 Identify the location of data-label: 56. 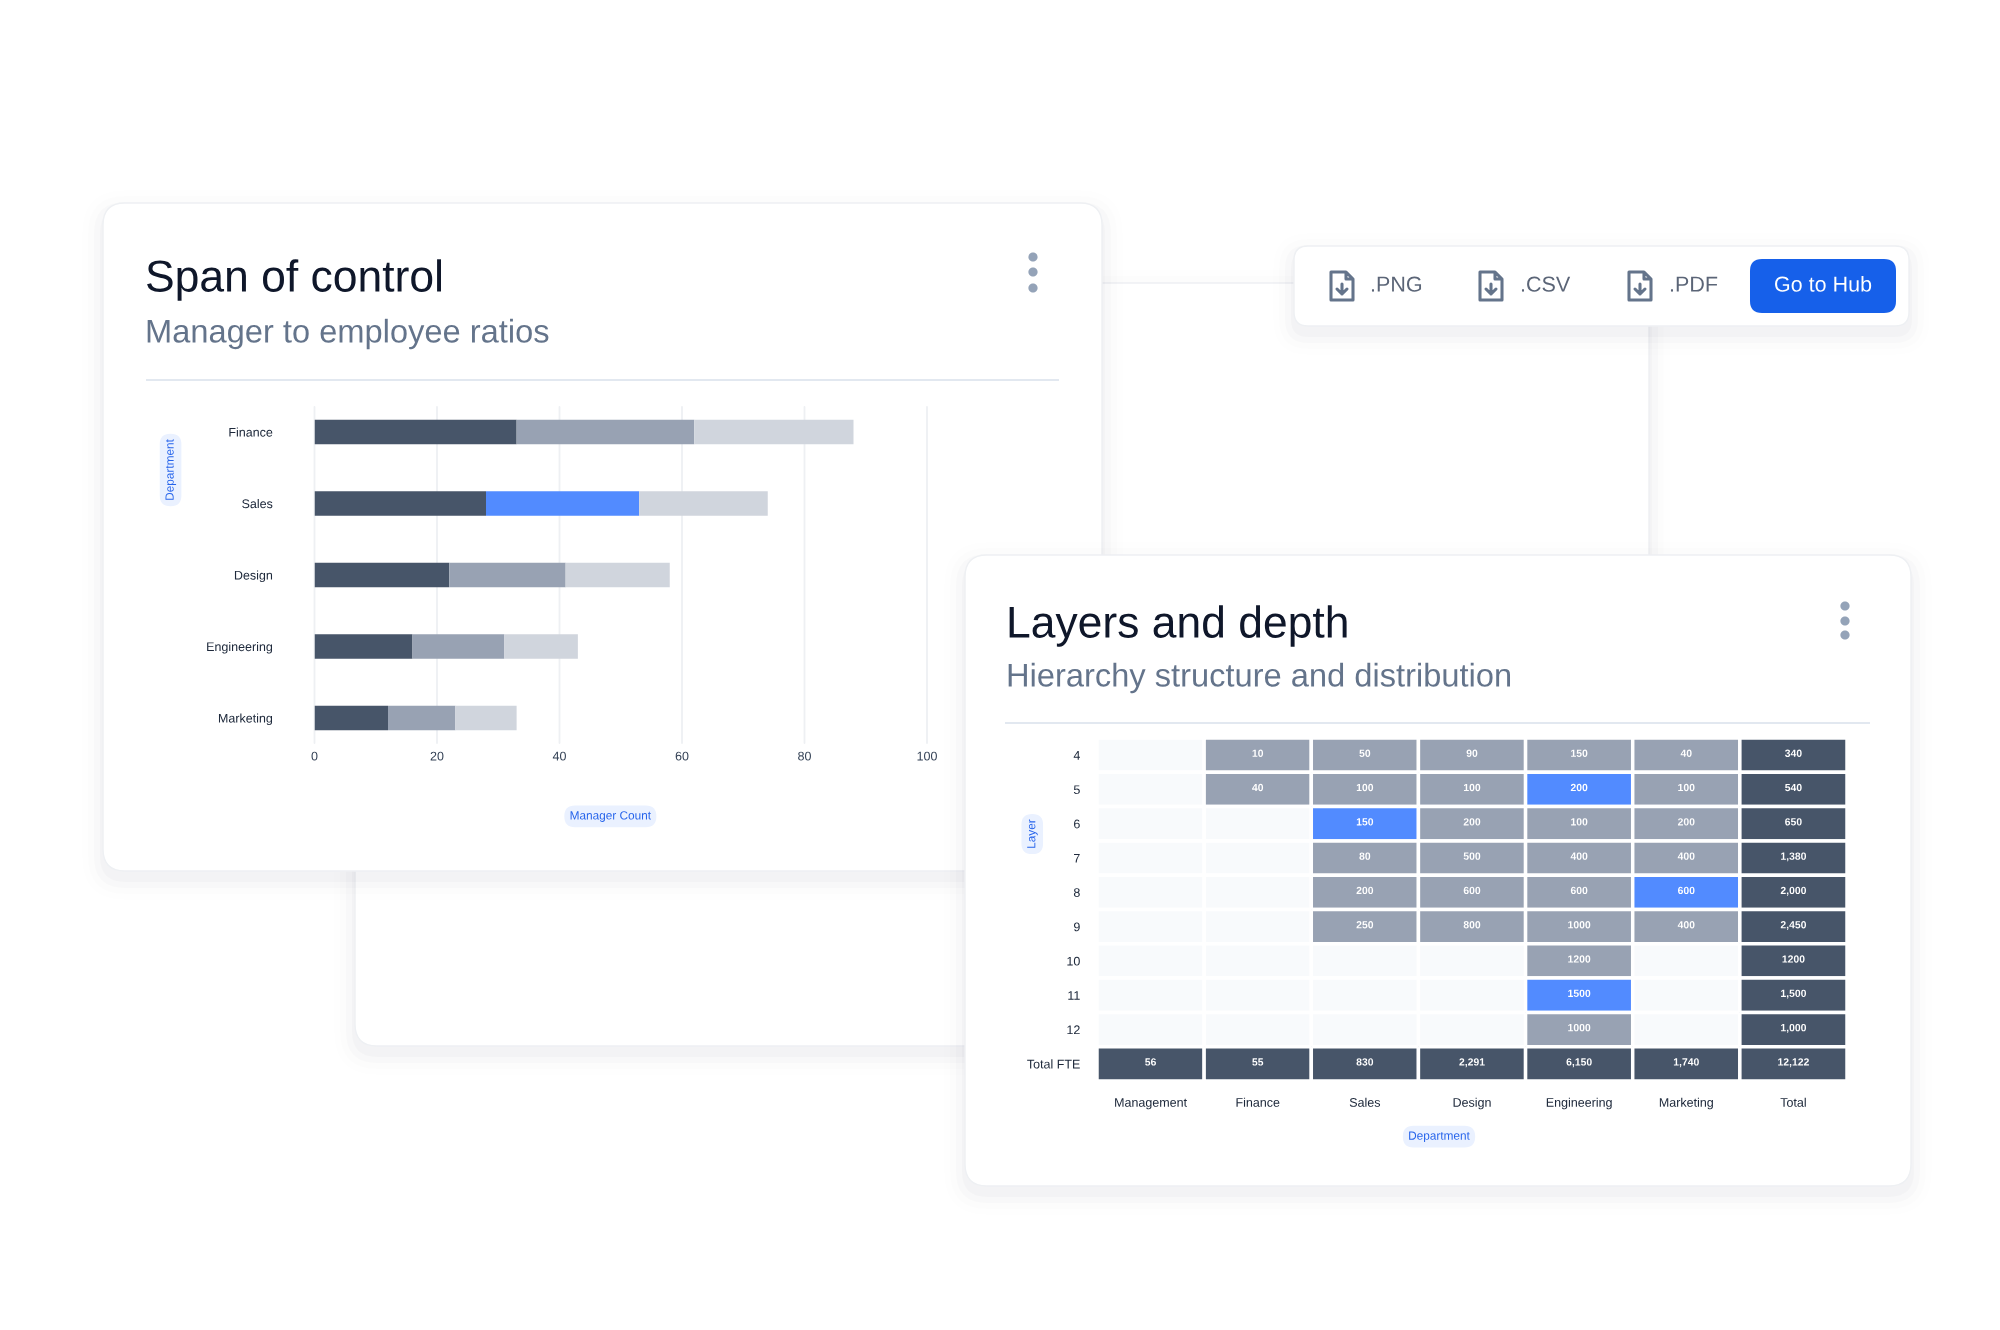
(1150, 1062).